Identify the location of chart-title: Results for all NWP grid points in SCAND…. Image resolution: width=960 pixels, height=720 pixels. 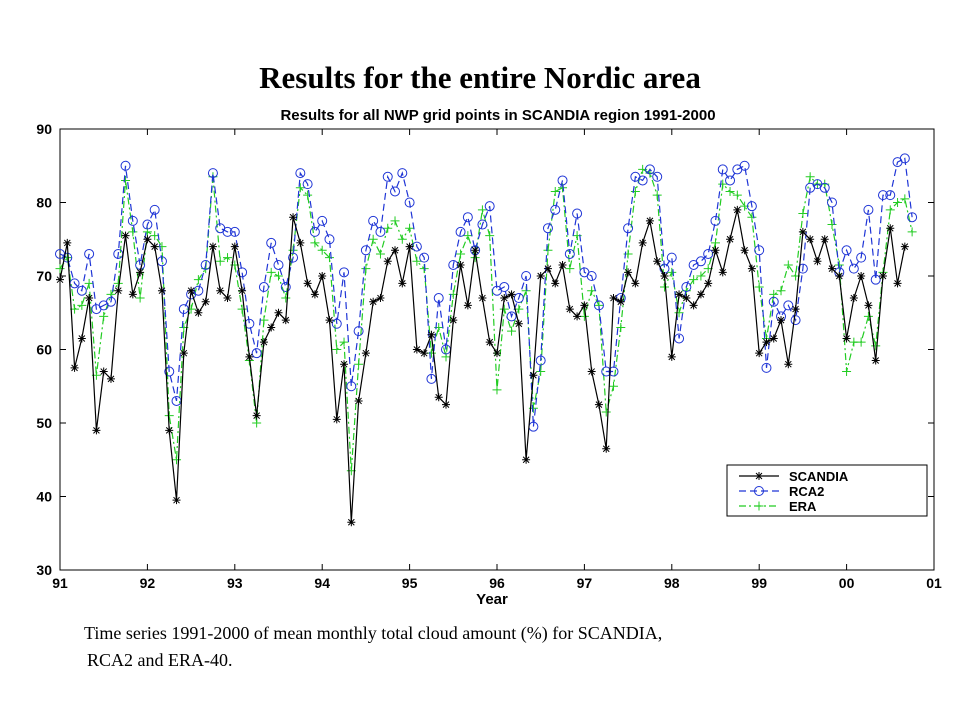
(497, 115).